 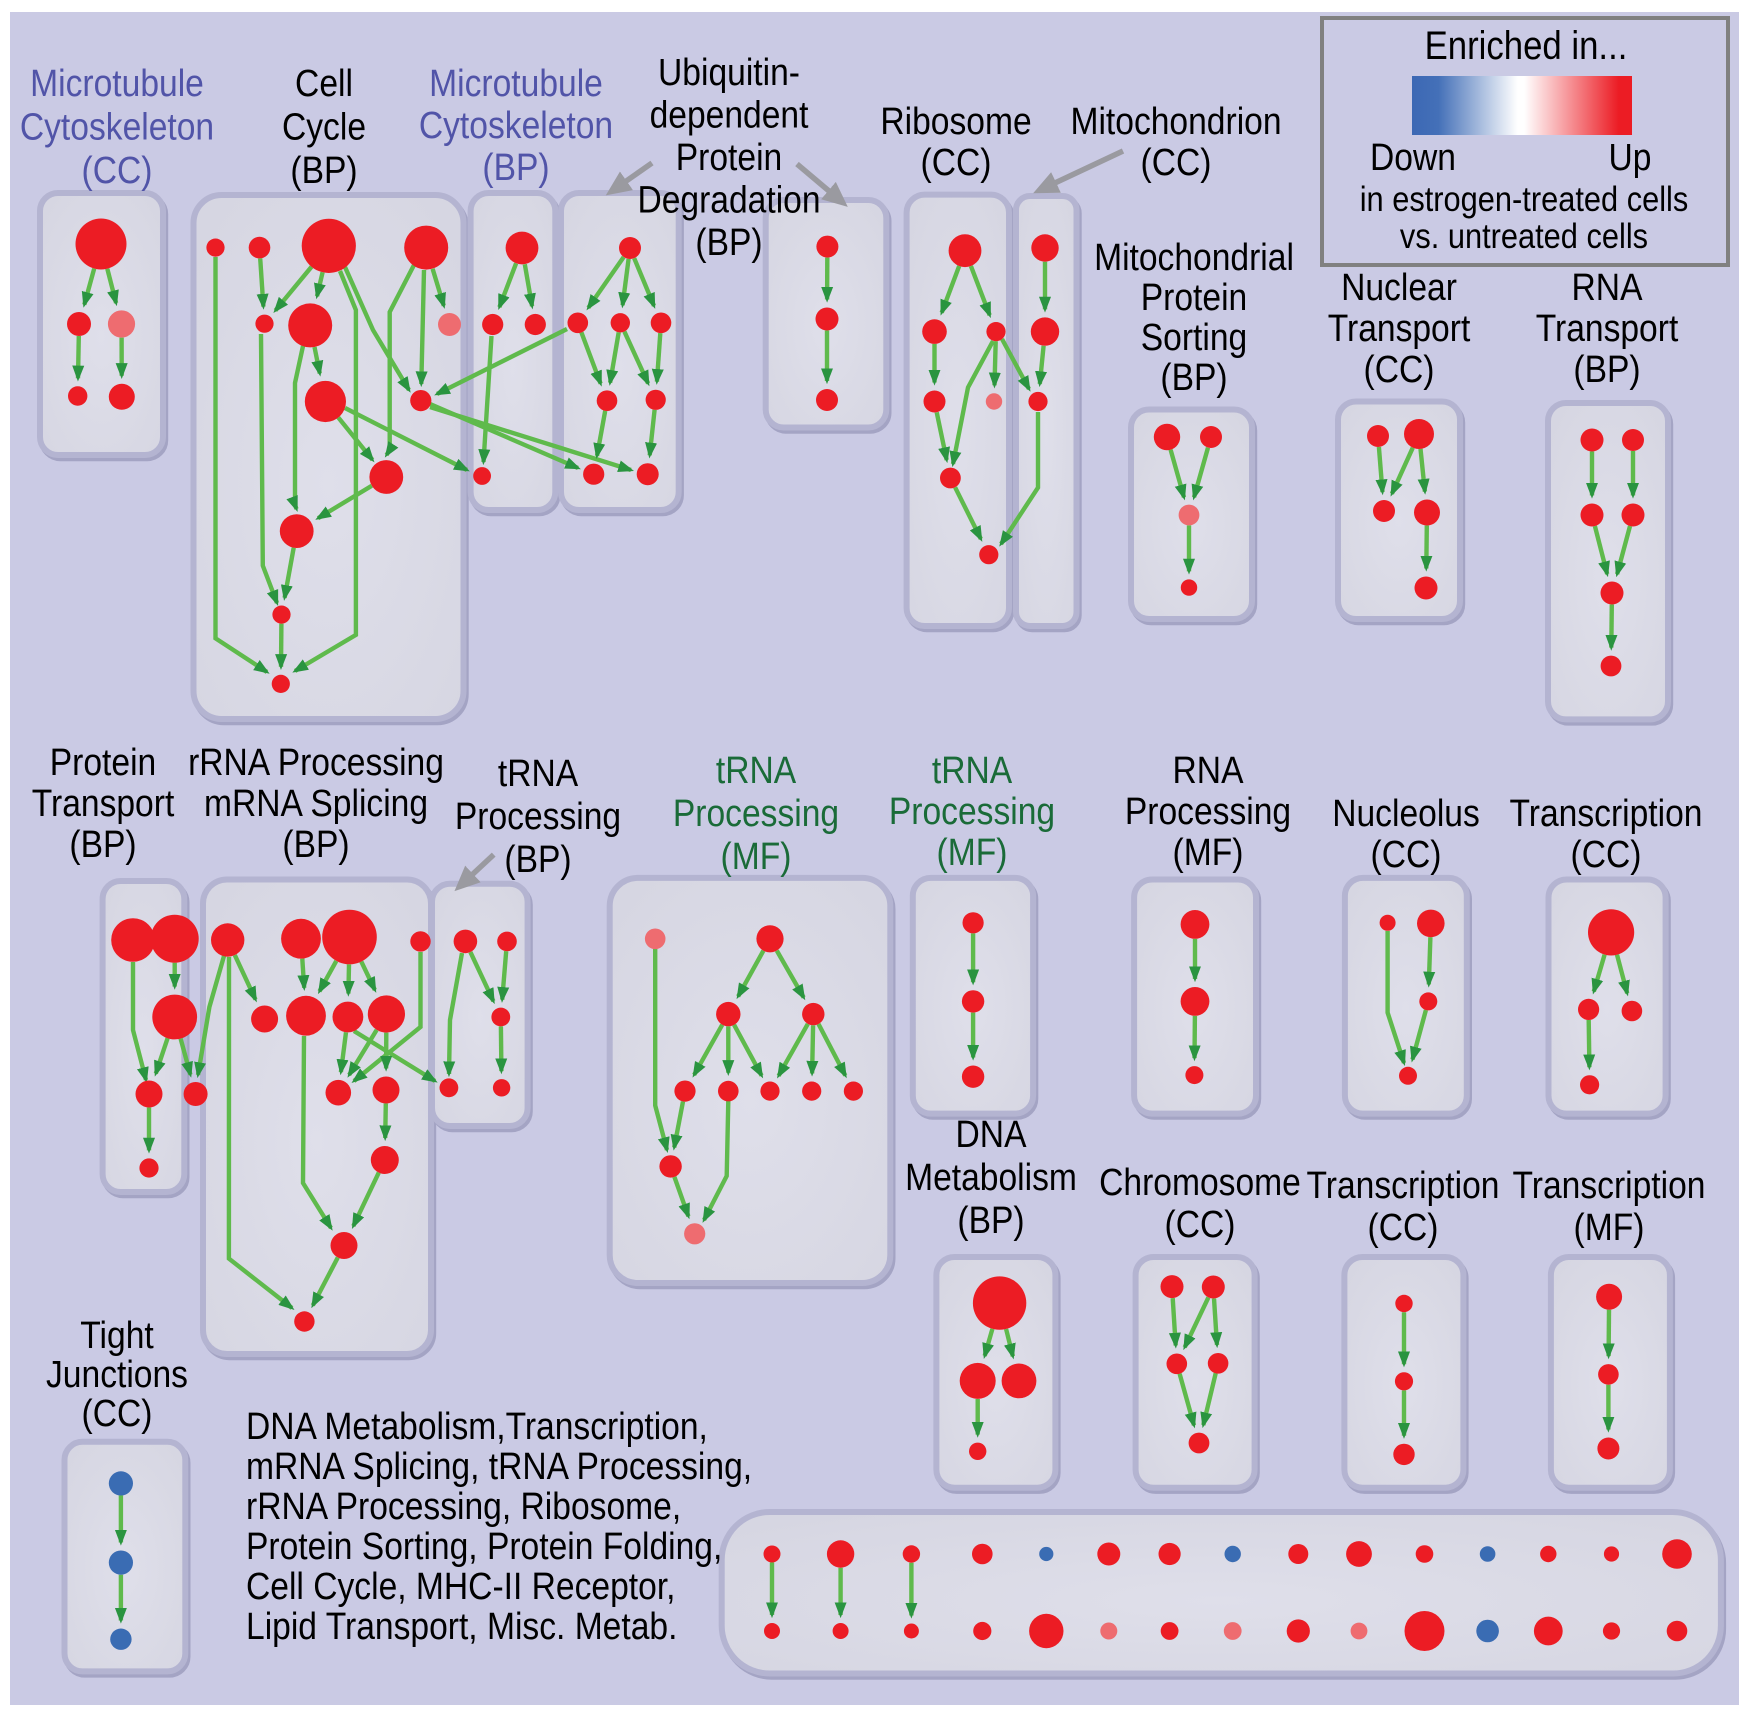 What do you see at coordinates (991, 1177) in the screenshot?
I see `svg-text: Metabolism` at bounding box center [991, 1177].